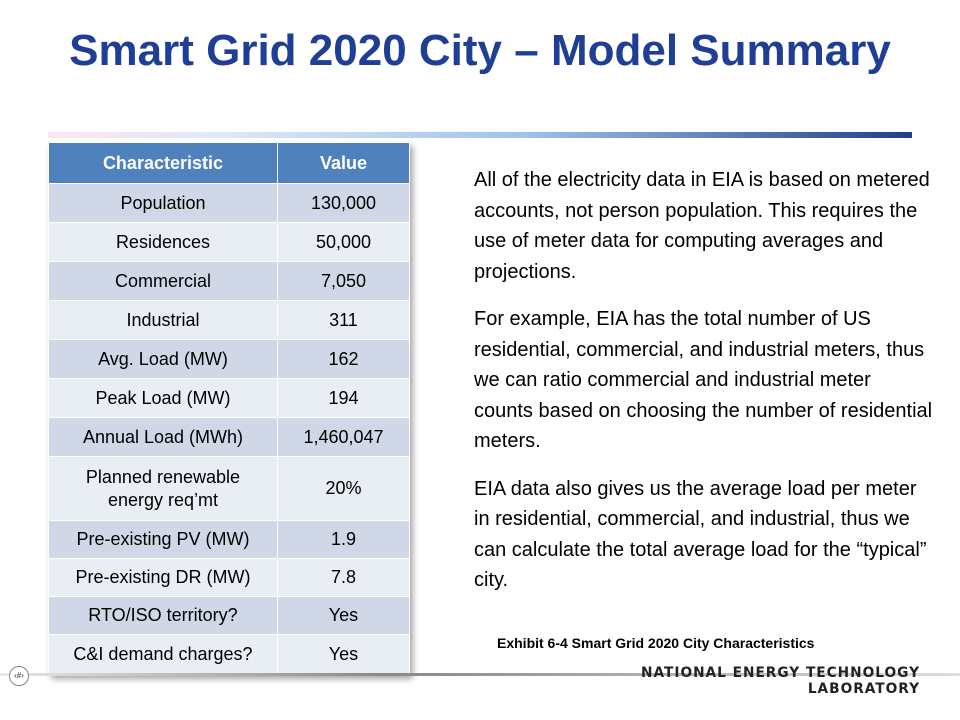 The width and height of the screenshot is (960, 720). I want to click on table-row: Pre-existing PV (MW) 1.9, so click(229, 539).